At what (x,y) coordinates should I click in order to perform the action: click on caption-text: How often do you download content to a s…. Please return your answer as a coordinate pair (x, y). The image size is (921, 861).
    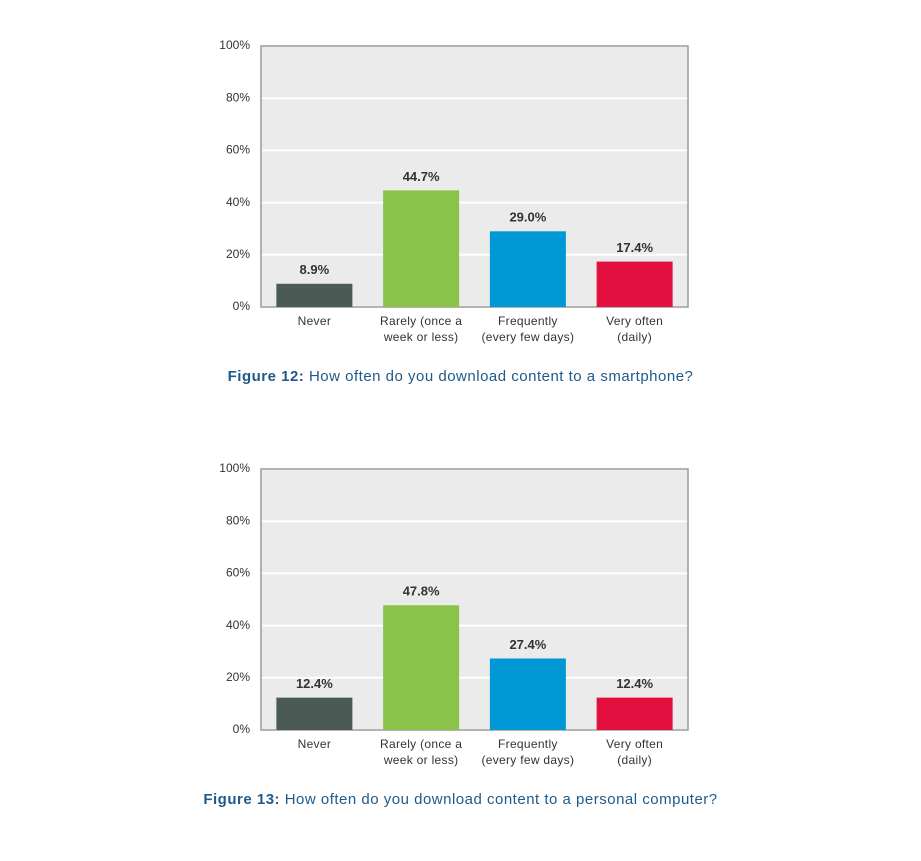
    Looking at the image, I should click on (501, 376).